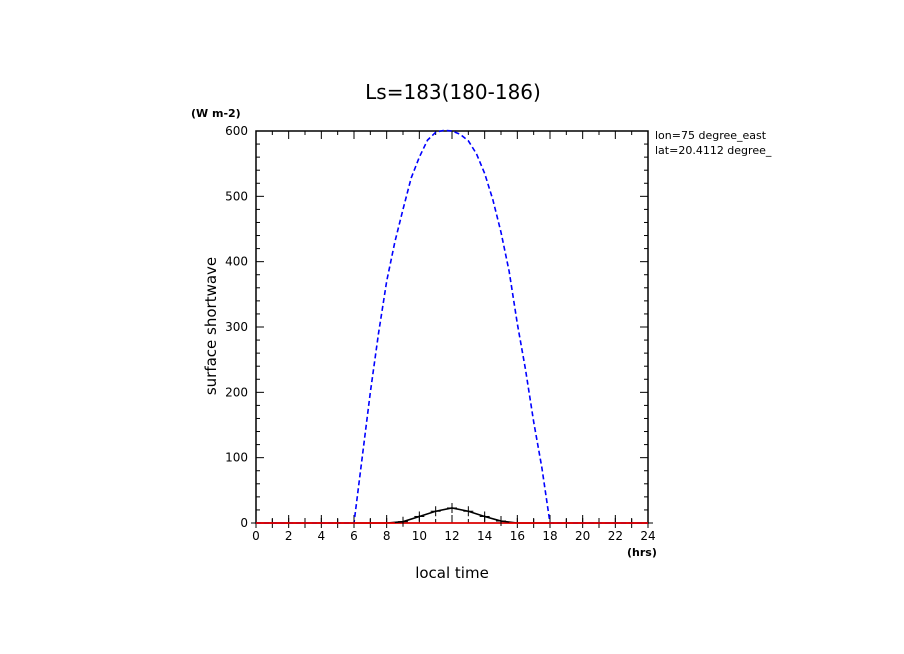  Describe the element at coordinates (289, 536) in the screenshot. I see `x-tick-label: 2` at that location.